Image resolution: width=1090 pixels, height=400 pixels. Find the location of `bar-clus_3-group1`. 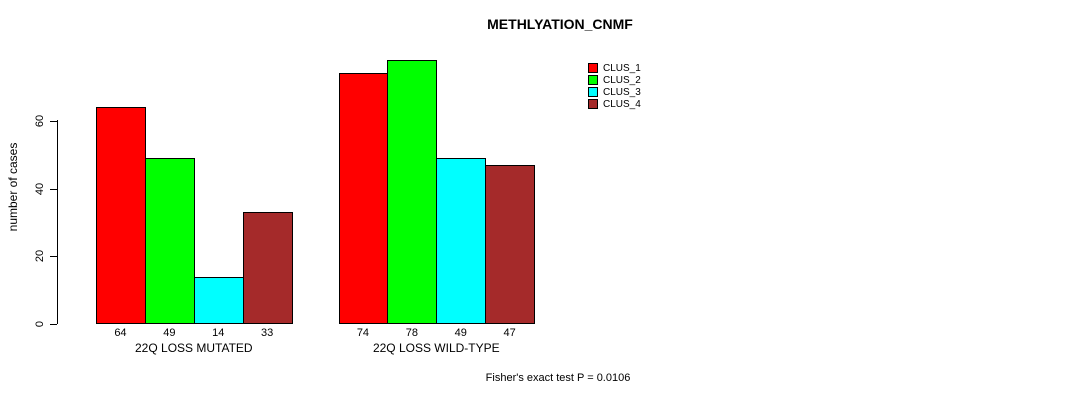

bar-clus_3-group1 is located at coordinates (218, 300).